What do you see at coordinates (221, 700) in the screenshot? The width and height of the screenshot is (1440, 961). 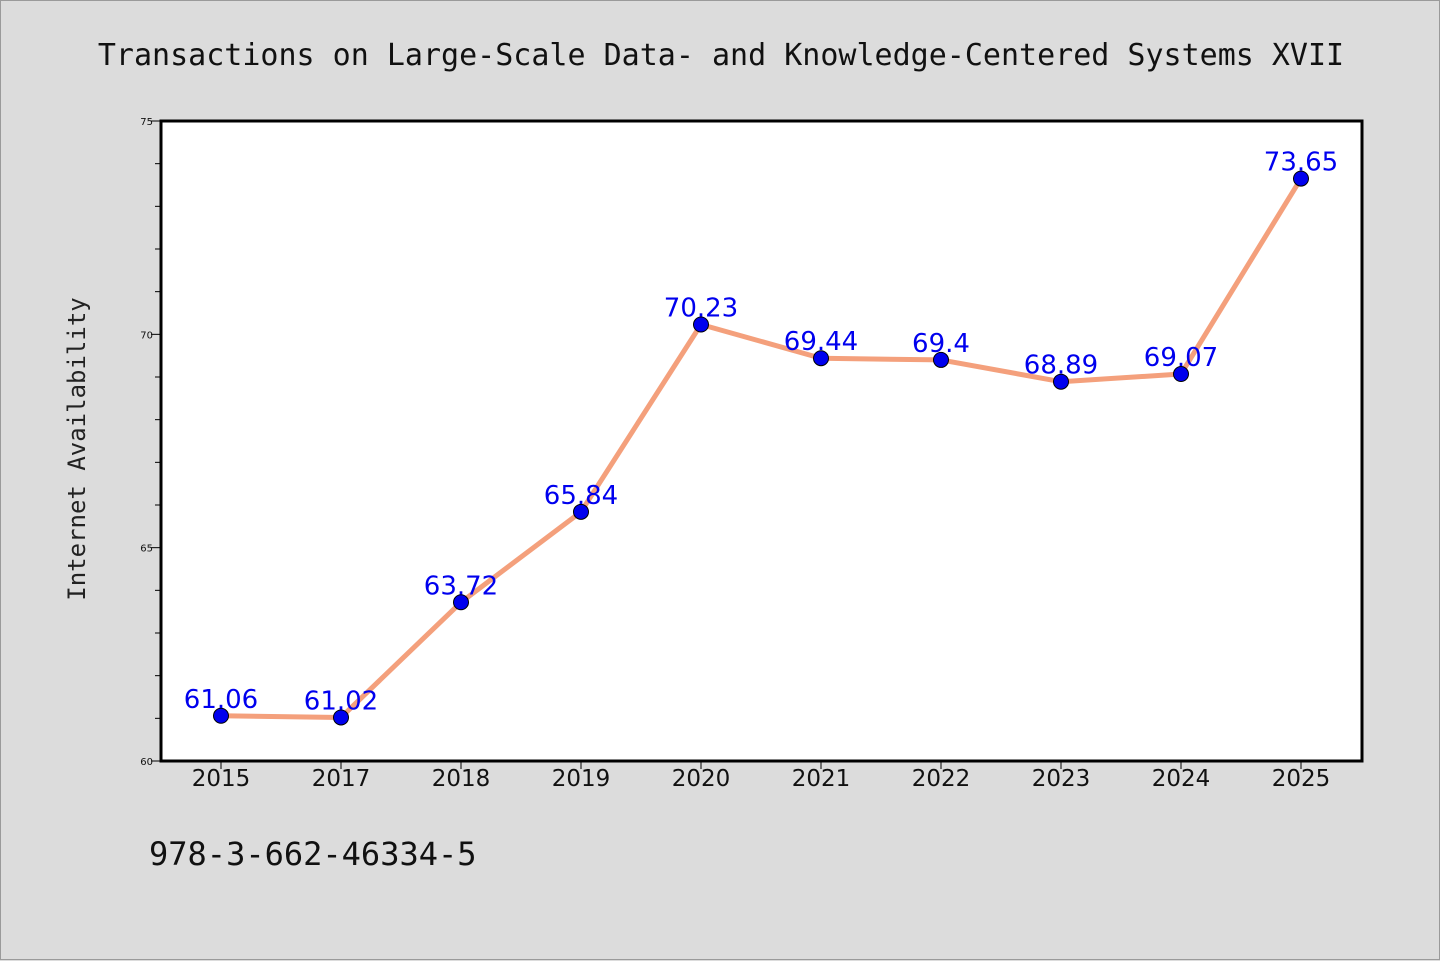 I see `data-label: 61.06` at bounding box center [221, 700].